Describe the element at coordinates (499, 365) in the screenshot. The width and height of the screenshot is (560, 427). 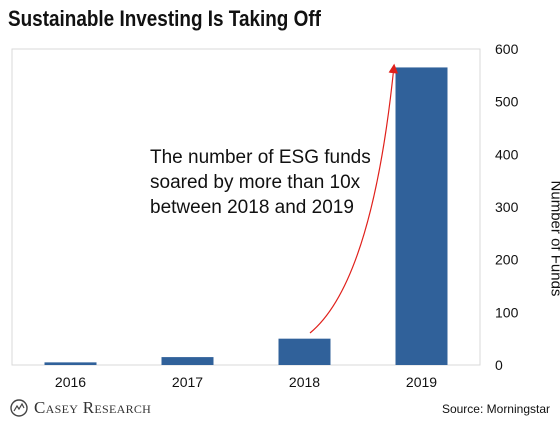
I see `y-tick-label-0: 0` at that location.